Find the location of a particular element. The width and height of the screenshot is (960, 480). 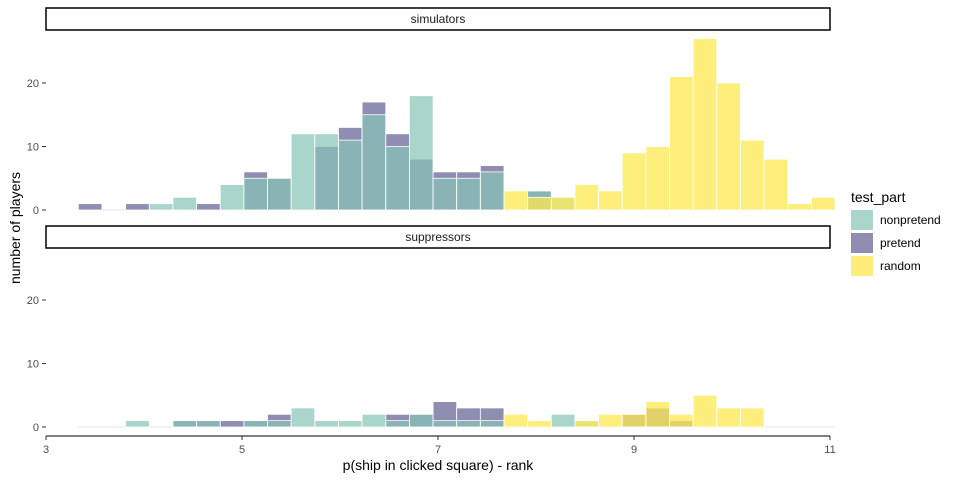

strip-suppressors-label: suppressors is located at coordinates (437, 237).